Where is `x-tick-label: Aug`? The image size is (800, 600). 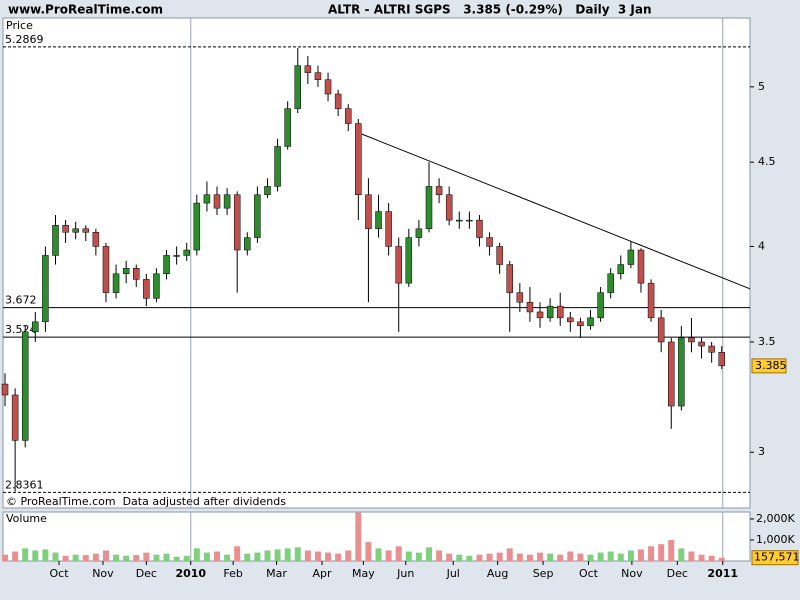 x-tick-label: Aug is located at coordinates (497, 573).